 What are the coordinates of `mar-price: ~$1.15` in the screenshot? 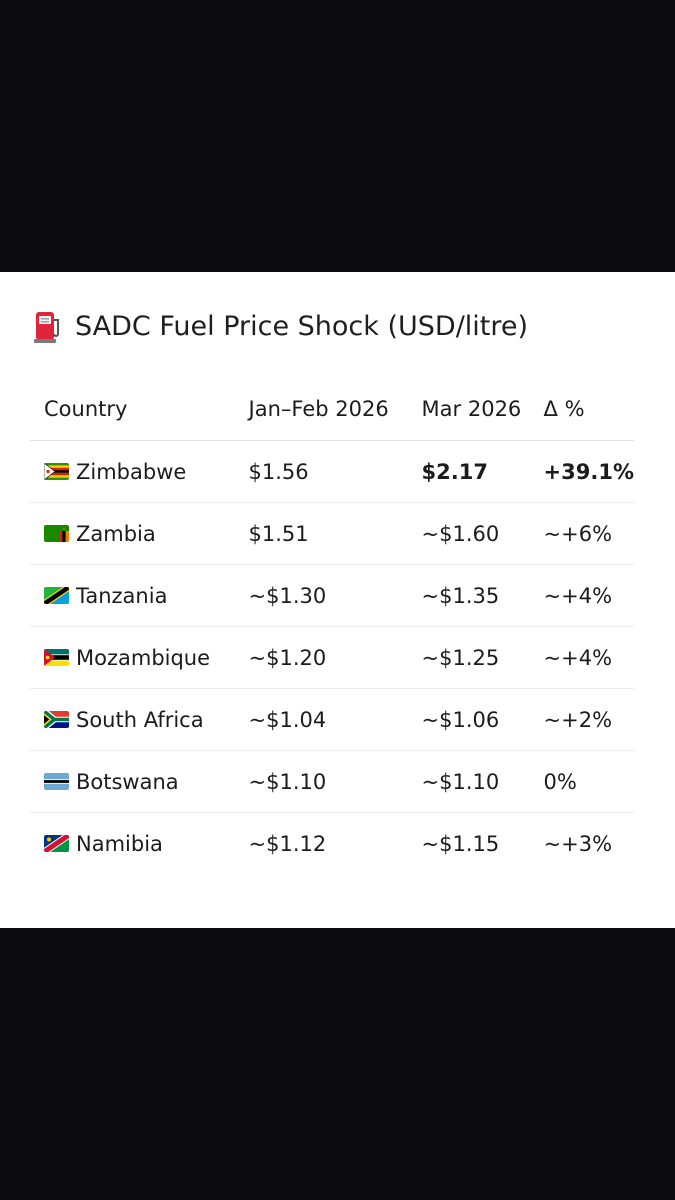 It's located at (460, 843).